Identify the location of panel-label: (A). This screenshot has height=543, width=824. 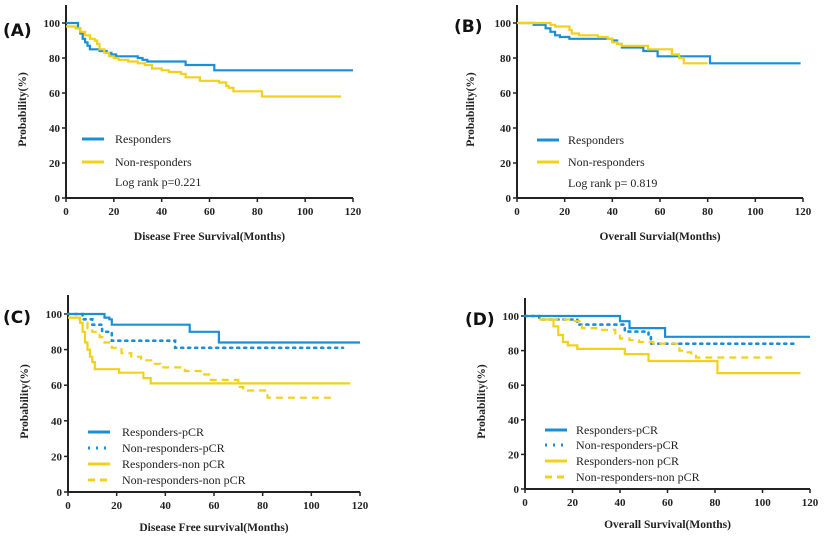
(17, 31).